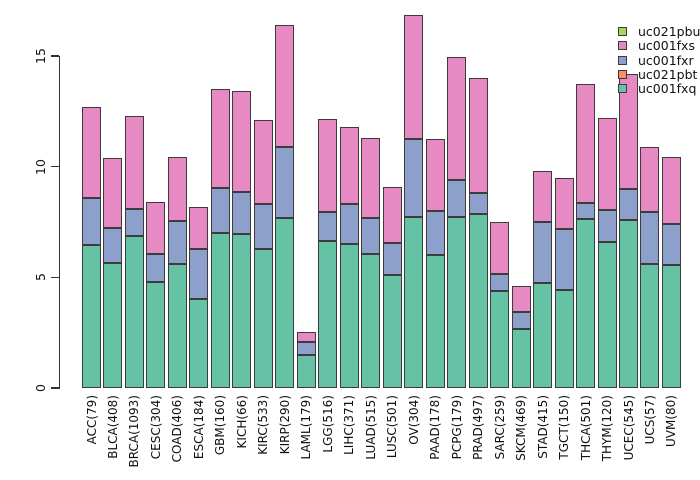 Image resolution: width=700 pixels, height=480 pixels. Describe the element at coordinates (328, 166) in the screenshot. I see `bar-segment-uc001fxs-LGG(516)` at that location.